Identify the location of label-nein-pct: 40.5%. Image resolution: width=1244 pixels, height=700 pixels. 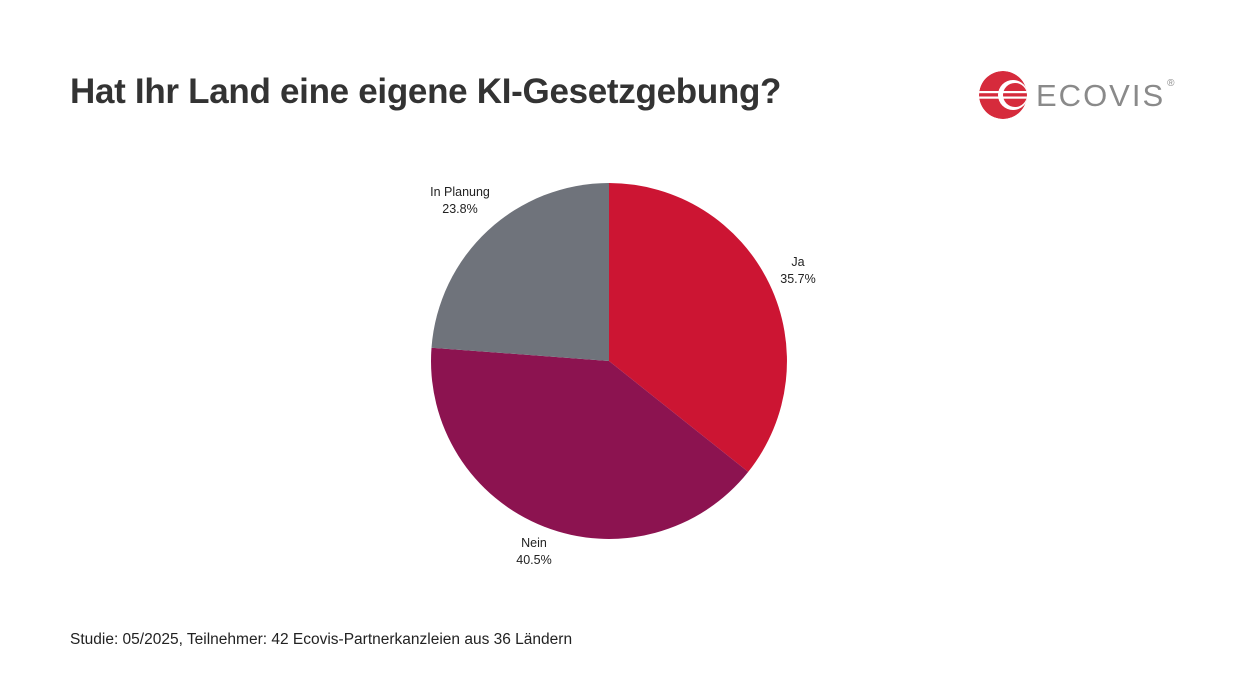
(534, 560).